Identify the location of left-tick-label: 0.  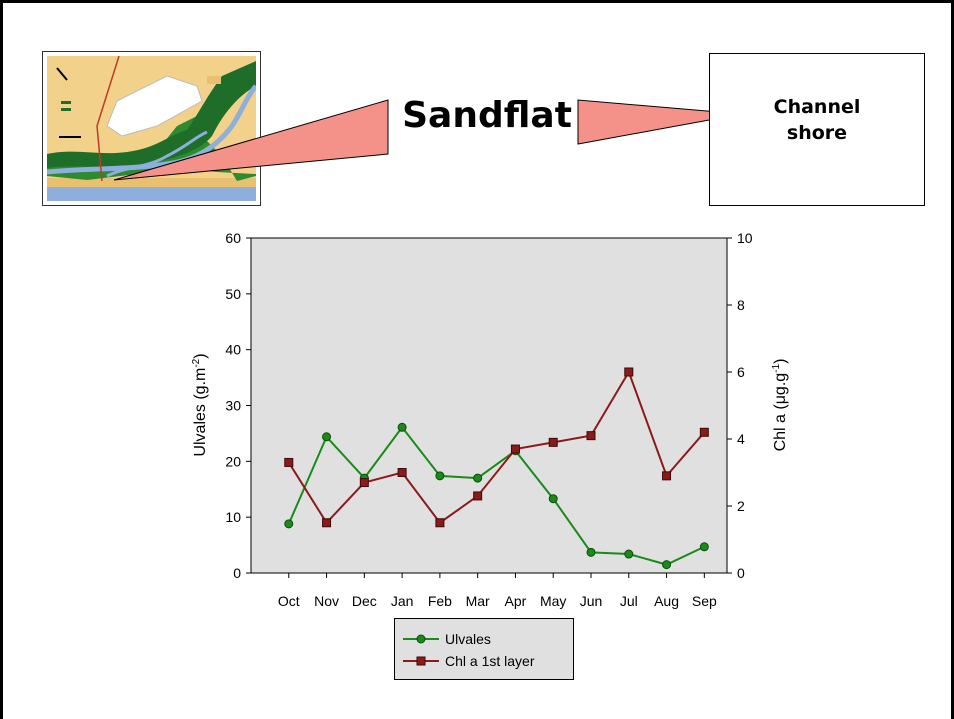
(237, 573).